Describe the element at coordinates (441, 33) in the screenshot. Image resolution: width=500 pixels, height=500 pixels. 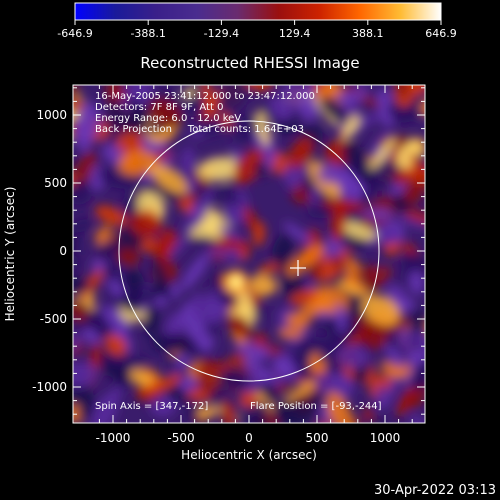
I see `colorbar-tick-label: 646.9` at that location.